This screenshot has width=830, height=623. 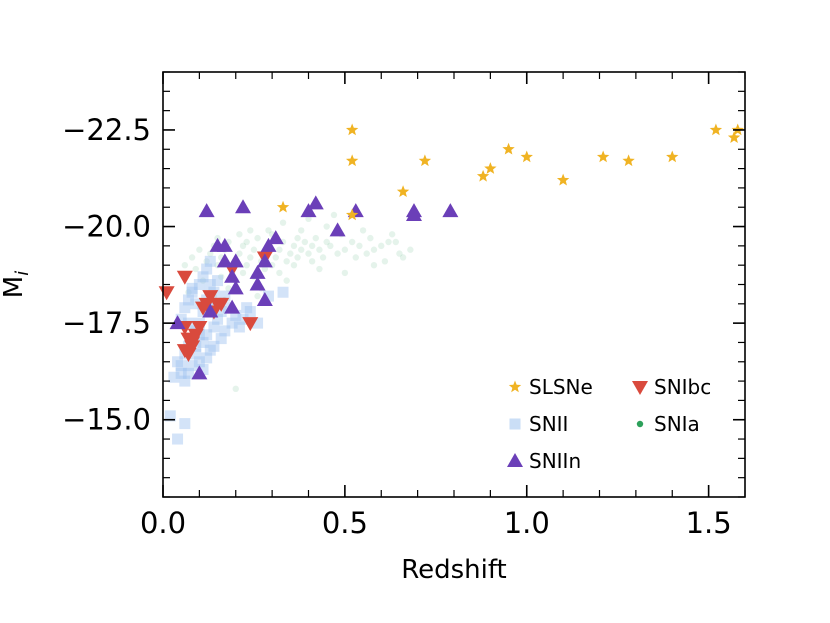 I want to click on y-axis-label-subscript: i, so click(x=22, y=273).